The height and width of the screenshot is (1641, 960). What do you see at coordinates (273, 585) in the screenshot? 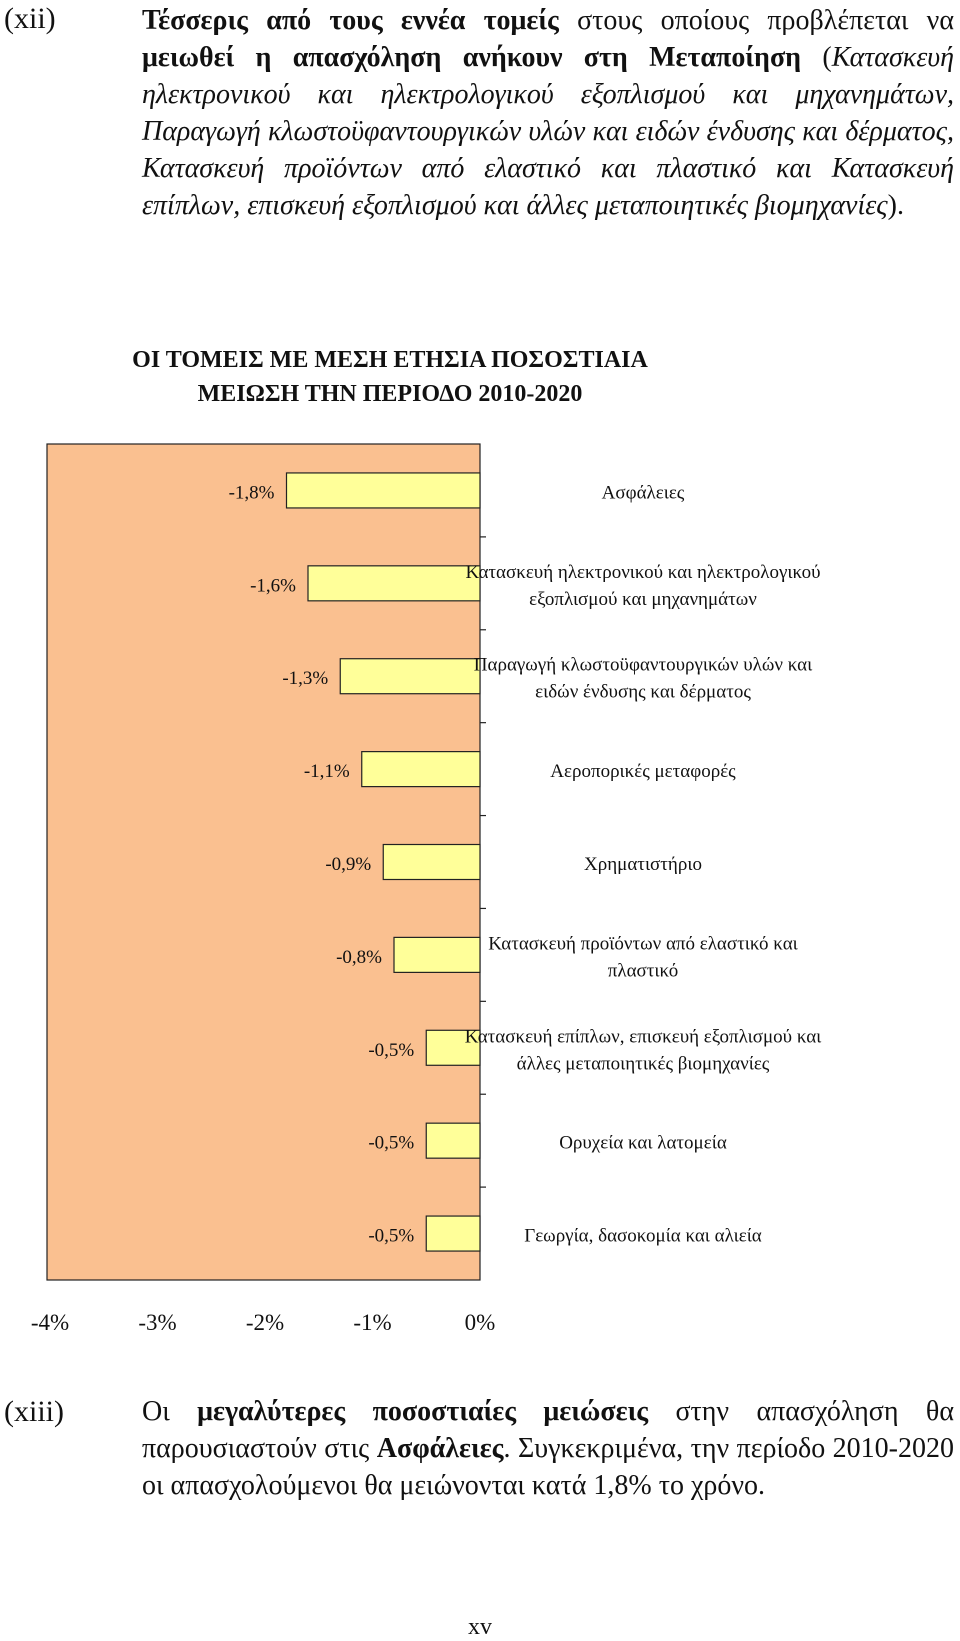
I see `data-label: -1,6%` at bounding box center [273, 585].